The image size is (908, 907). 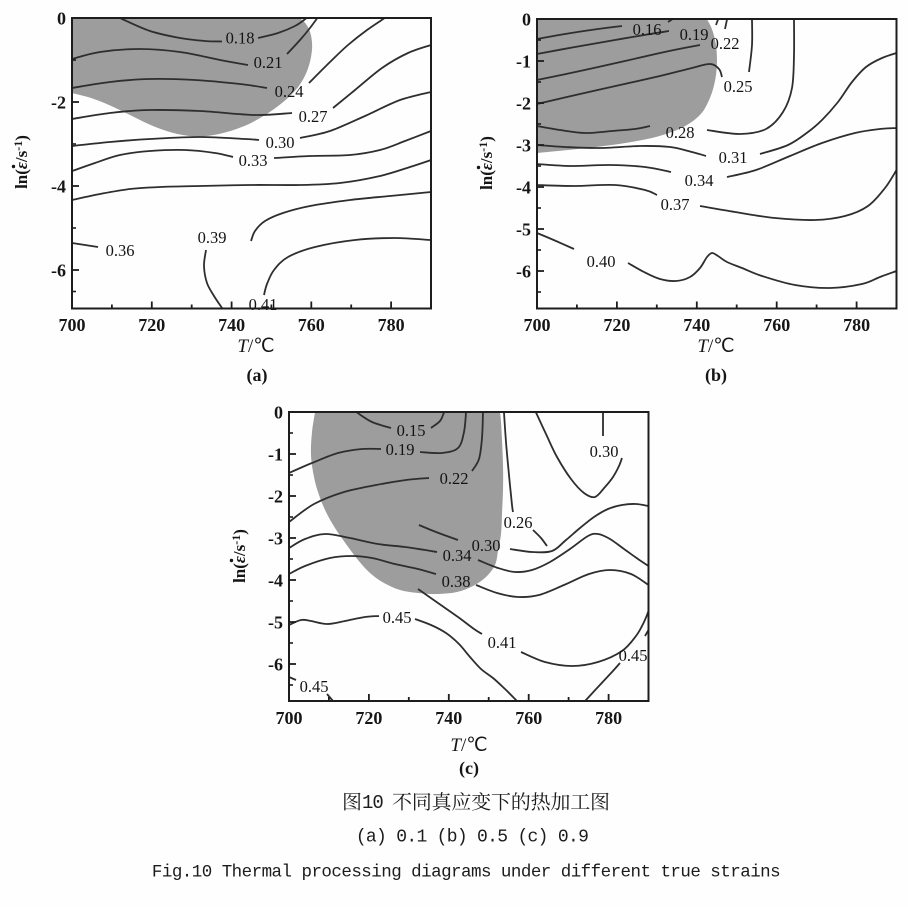 I want to click on svg-text: 0.36, so click(x=120, y=250).